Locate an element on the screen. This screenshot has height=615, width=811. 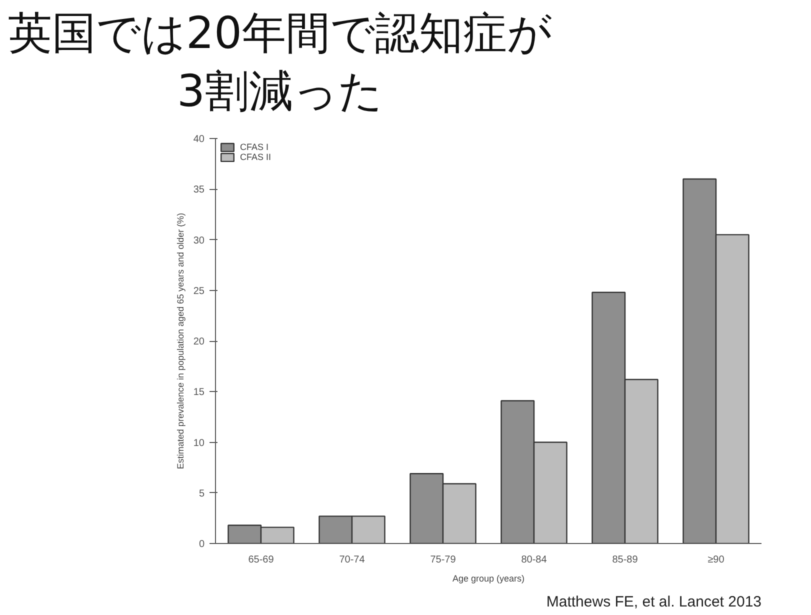
text: Matthews FE, et al. Lancet 2013 is located at coordinates (654, 602).